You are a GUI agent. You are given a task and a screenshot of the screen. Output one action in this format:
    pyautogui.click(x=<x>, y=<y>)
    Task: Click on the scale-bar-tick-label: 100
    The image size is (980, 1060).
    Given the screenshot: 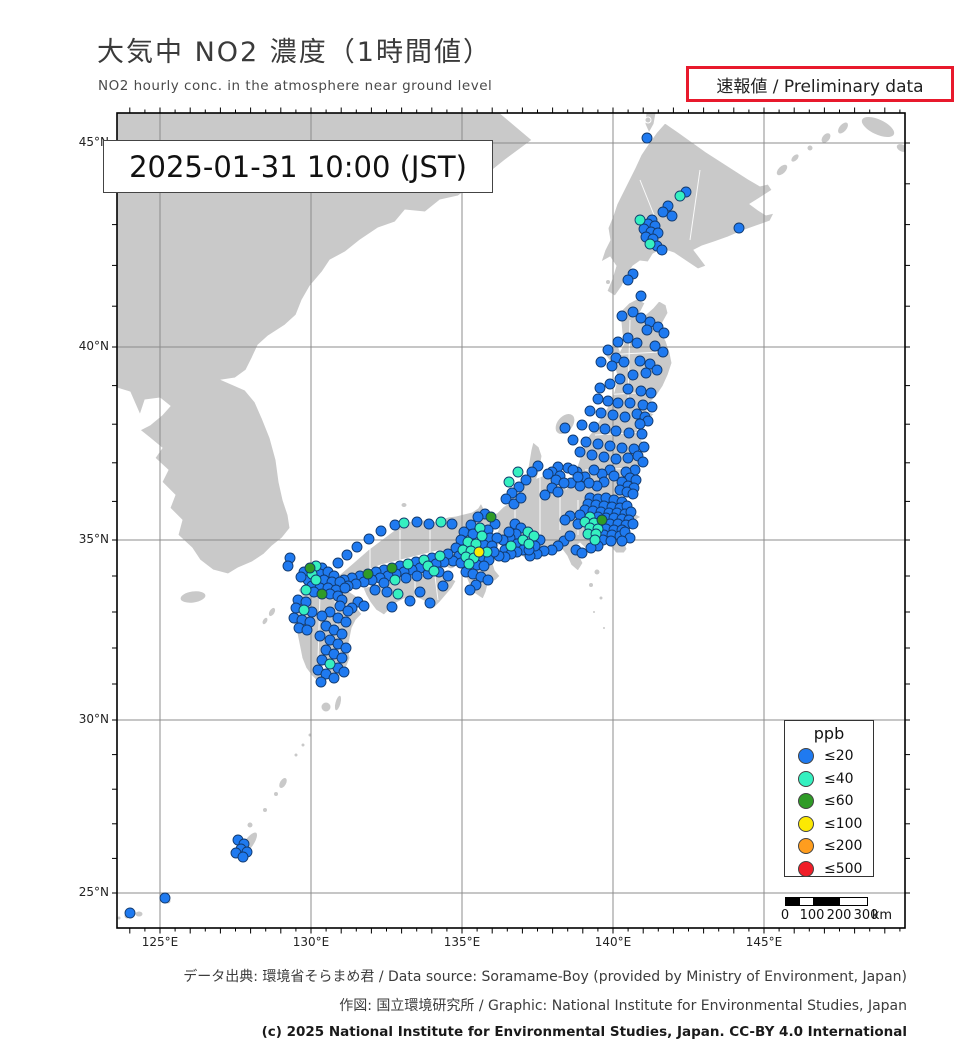 What is the action you would take?
    pyautogui.click(x=812, y=915)
    